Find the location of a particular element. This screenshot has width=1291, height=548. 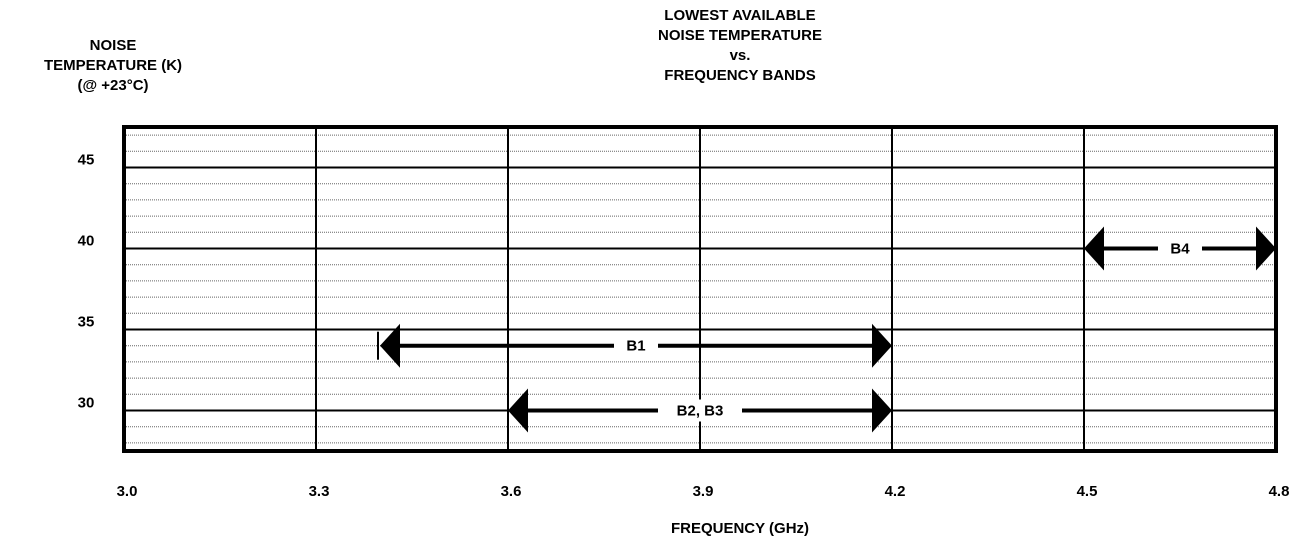

x-tick-labels: 3.0 3.3 3.6 3.9 4.2 4.5 4.8 is located at coordinates (703, 491).